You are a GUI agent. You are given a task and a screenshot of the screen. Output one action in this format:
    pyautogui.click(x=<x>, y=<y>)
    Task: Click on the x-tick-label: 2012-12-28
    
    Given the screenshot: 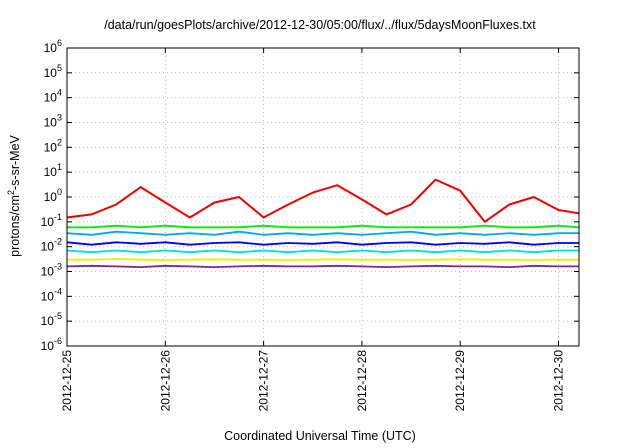 What is the action you would take?
    pyautogui.click(x=362, y=381)
    